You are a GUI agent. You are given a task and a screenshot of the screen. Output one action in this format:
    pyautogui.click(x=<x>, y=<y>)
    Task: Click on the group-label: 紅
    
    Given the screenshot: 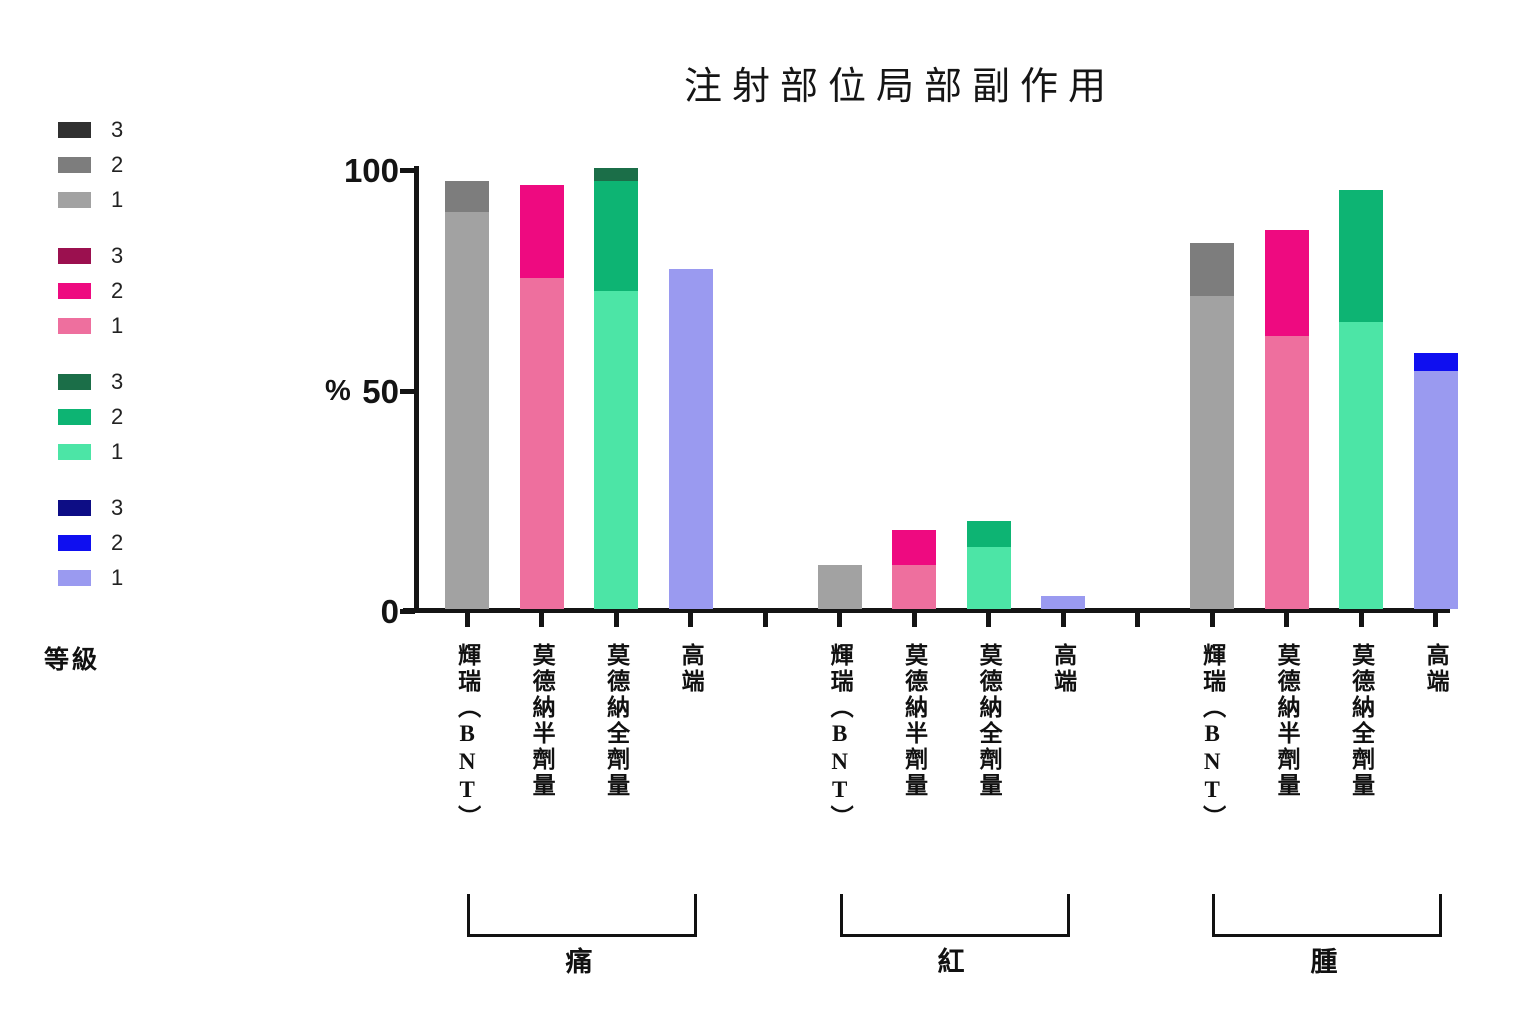 What is the action you would take?
    pyautogui.click(x=951, y=962)
    